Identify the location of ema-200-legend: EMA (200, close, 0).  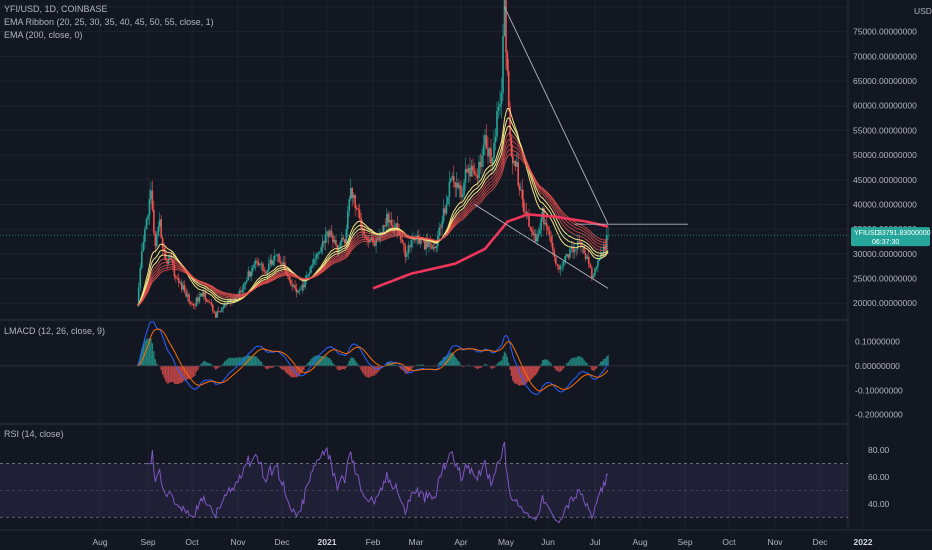
(43, 35).